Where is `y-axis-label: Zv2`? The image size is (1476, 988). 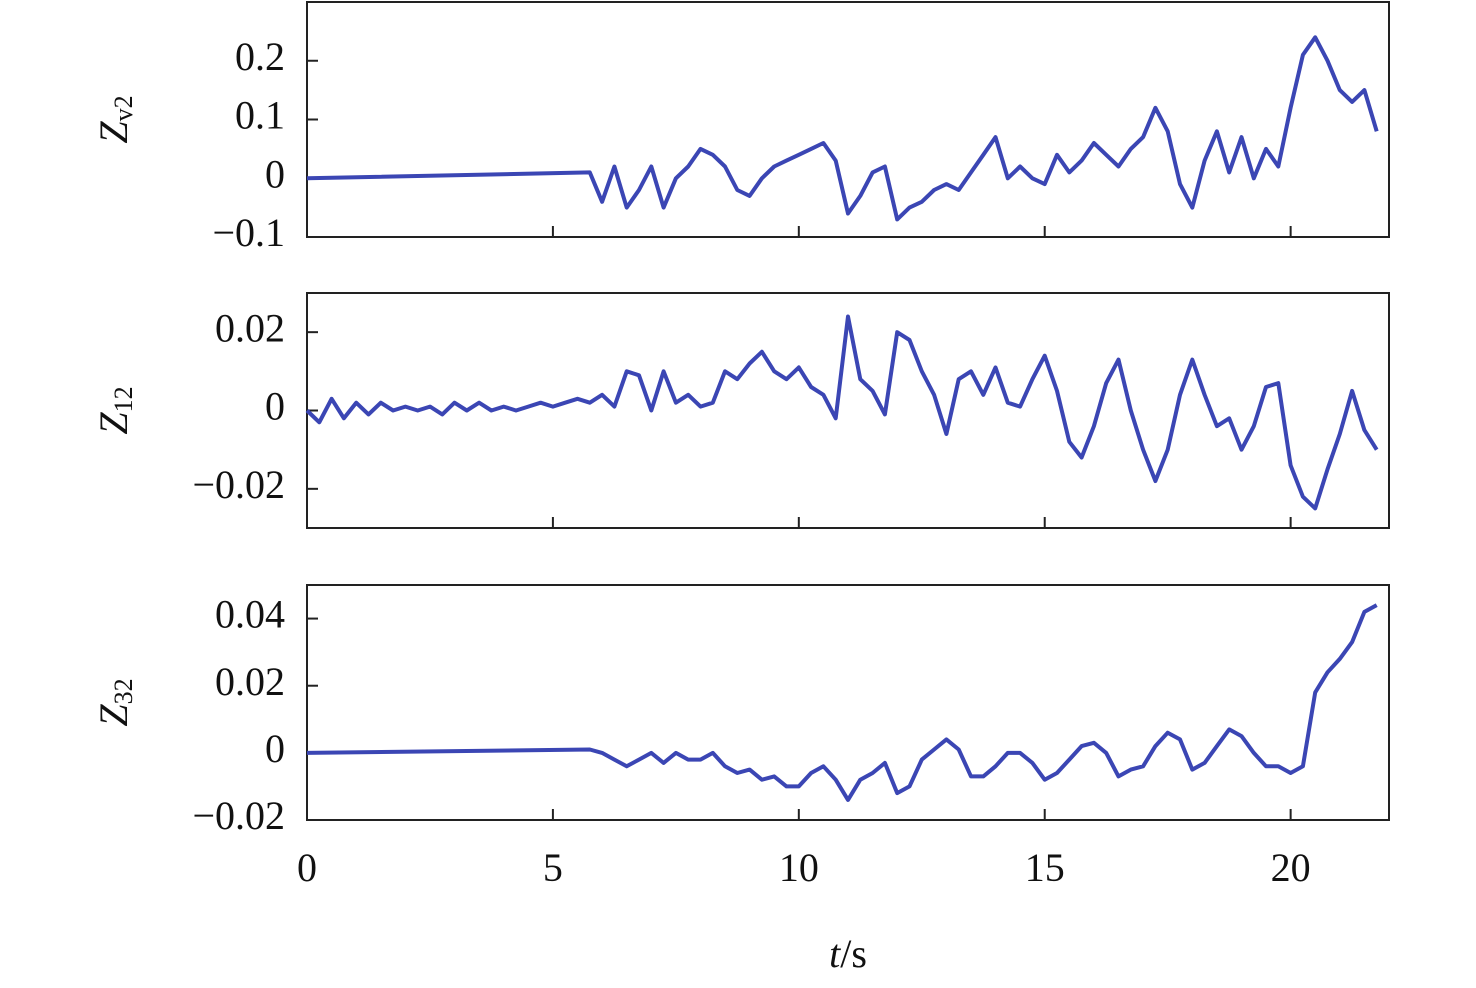
y-axis-label: Zv2 is located at coordinates (114, 119).